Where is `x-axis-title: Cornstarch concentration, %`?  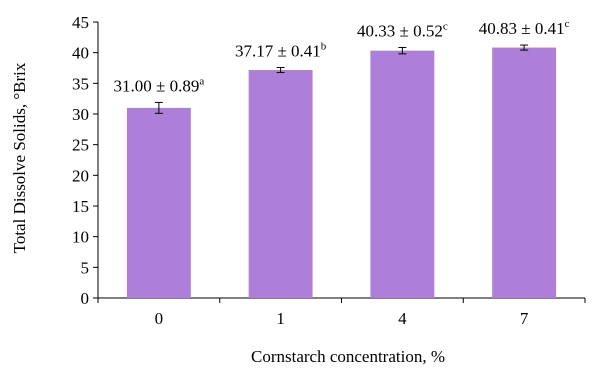
x-axis-title: Cornstarch concentration, % is located at coordinates (348, 356).